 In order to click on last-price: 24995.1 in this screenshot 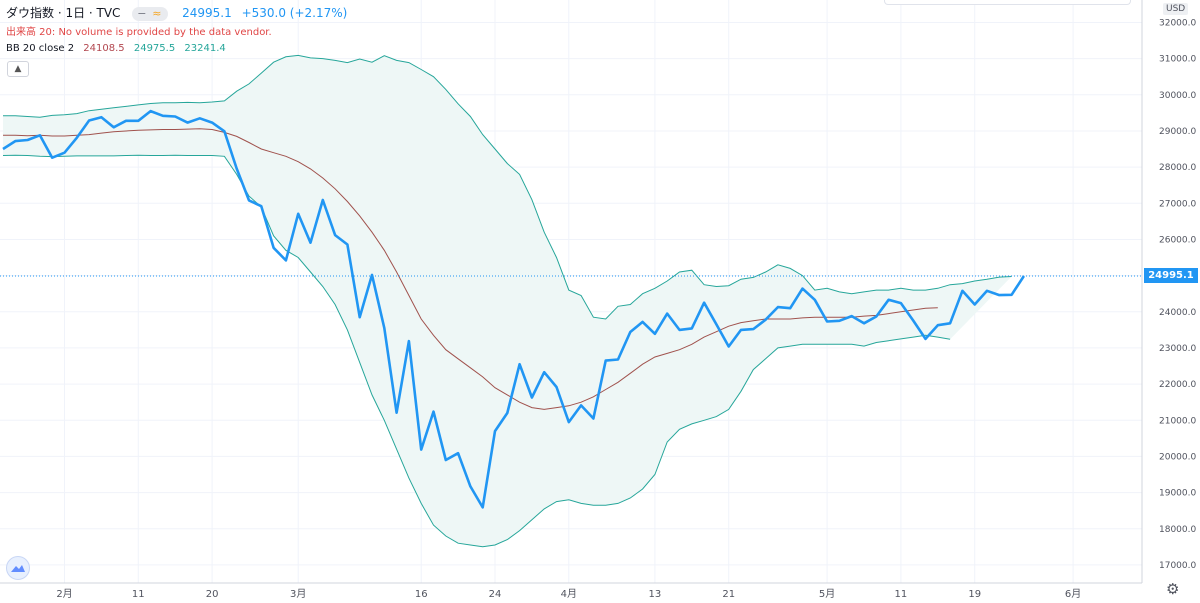, I will do `click(207, 13)`.